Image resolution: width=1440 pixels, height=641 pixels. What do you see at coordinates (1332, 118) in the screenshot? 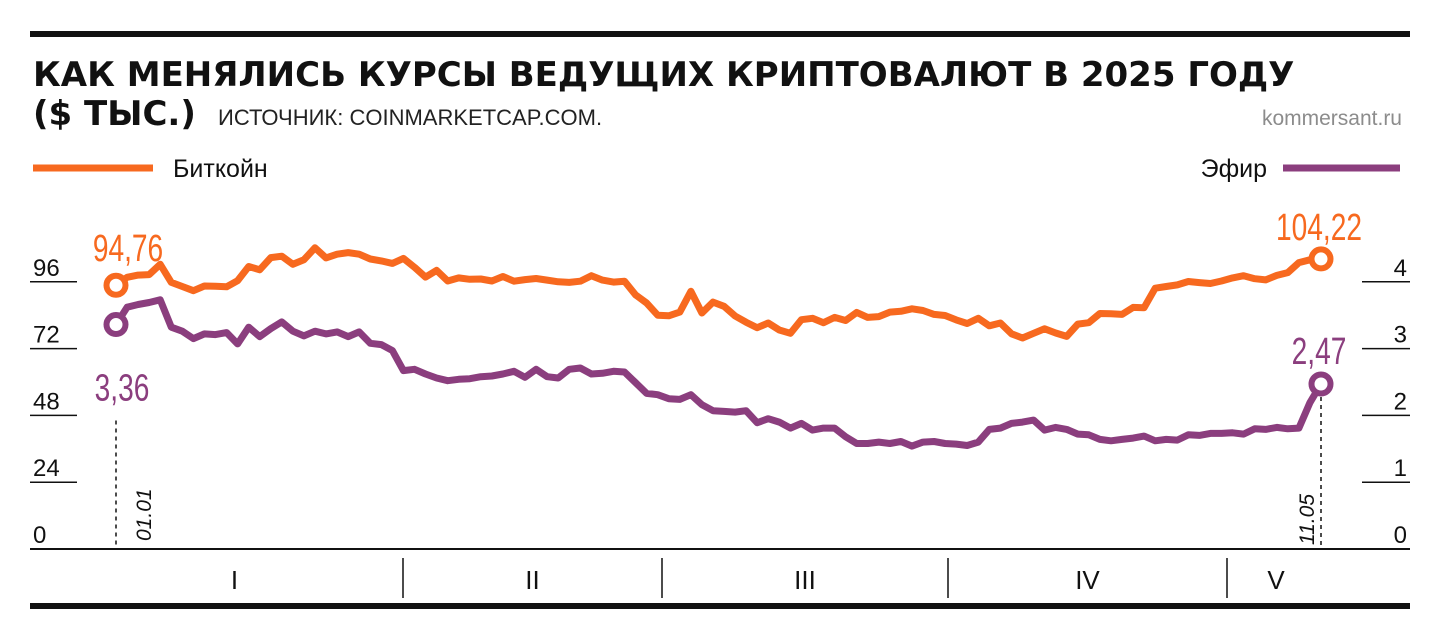
I see `brand-label: kommersant.ru` at bounding box center [1332, 118].